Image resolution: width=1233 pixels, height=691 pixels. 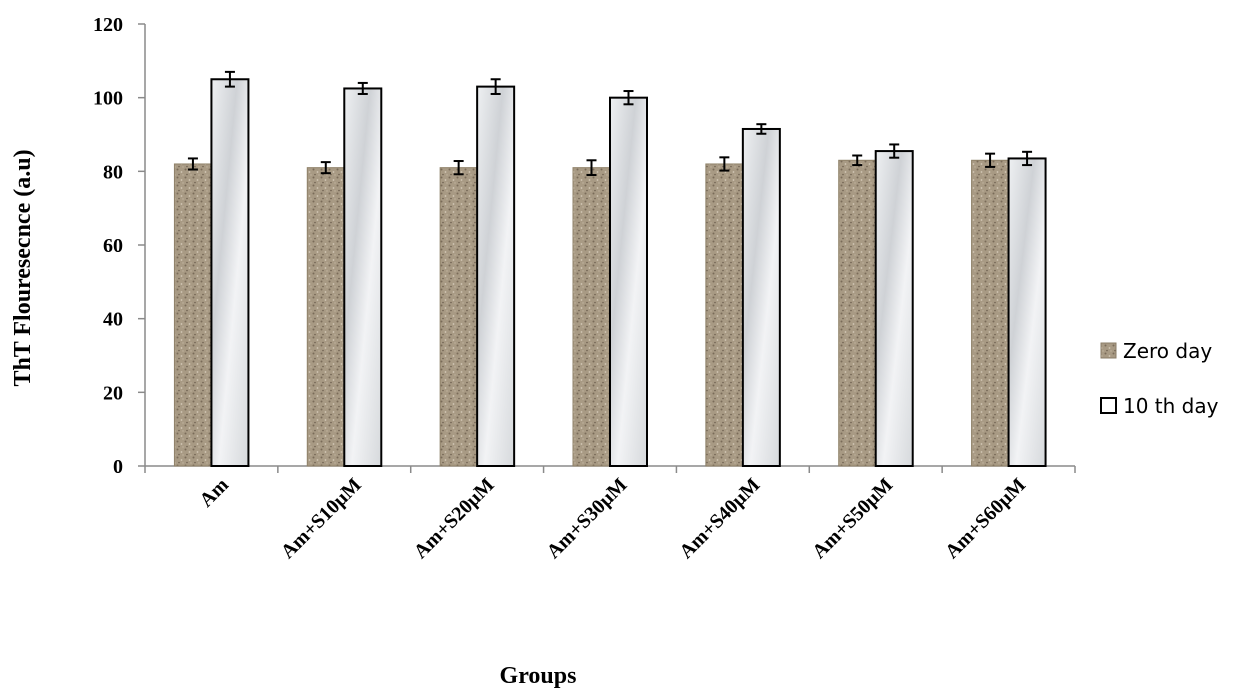 I want to click on y-tick-label: 20, so click(x=113, y=393).